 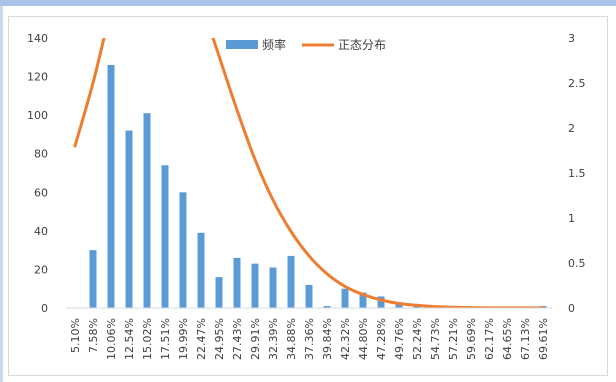 What do you see at coordinates (525, 339) in the screenshot?
I see `x-tick-label: 67.13%` at bounding box center [525, 339].